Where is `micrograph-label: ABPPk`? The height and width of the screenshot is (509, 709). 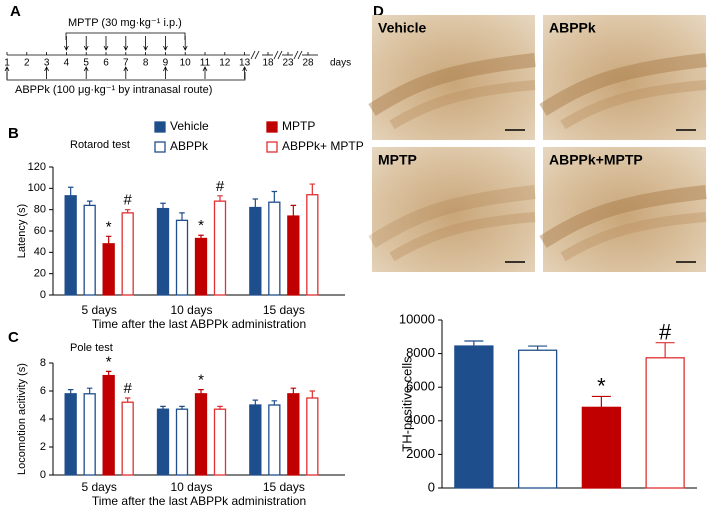 micrograph-label: ABPPk is located at coordinates (572, 28).